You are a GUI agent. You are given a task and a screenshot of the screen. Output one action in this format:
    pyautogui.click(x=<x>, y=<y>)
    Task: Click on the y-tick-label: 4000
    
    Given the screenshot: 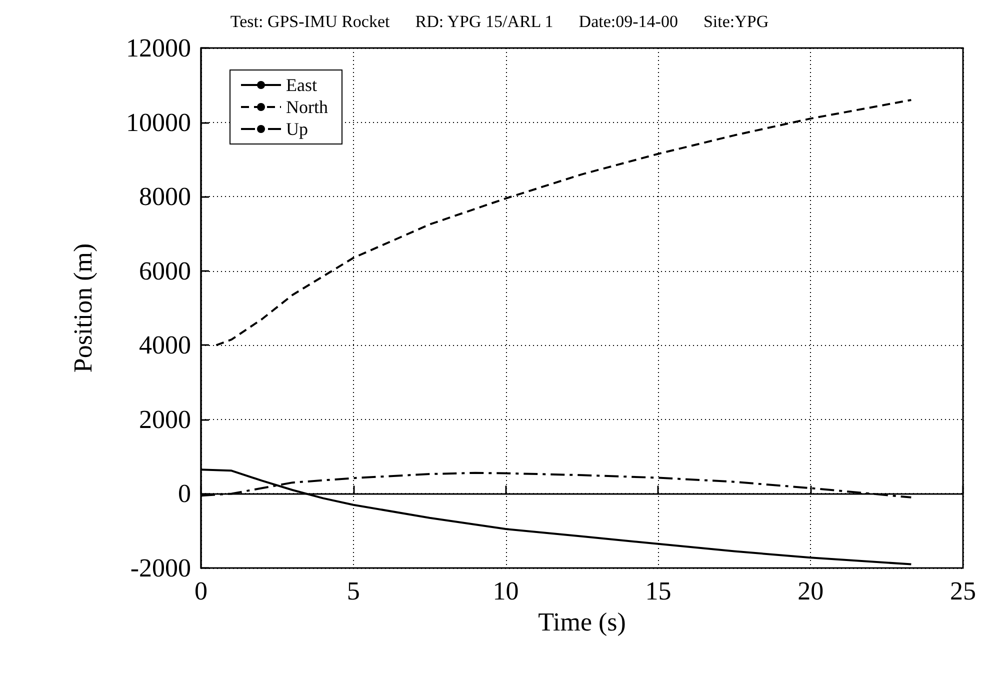 What is the action you would take?
    pyautogui.click(x=165, y=345)
    